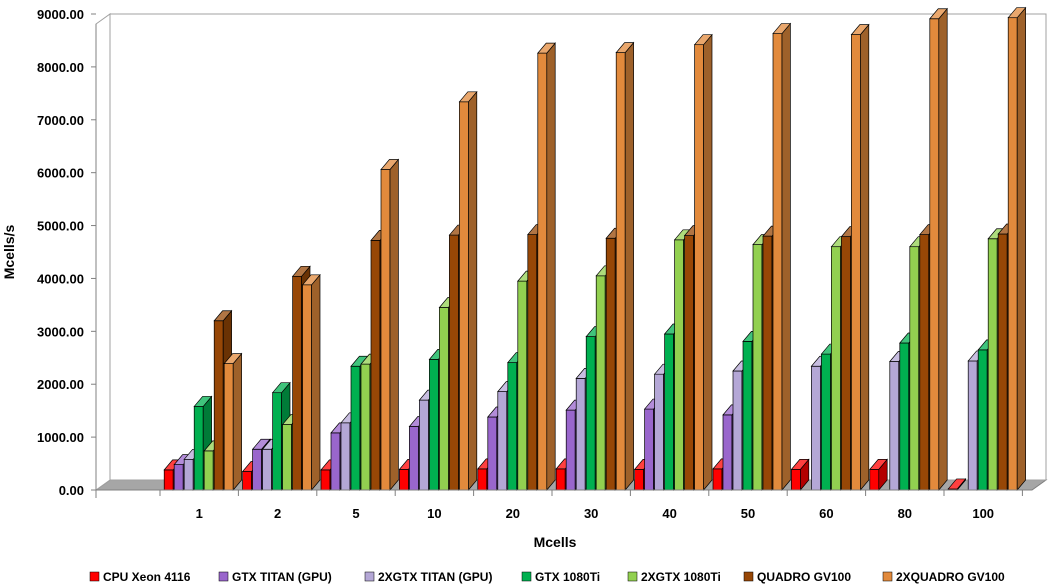 The image size is (1050, 586). I want to click on legend-item: 2XGTX TITAN (GPU), so click(428, 577).